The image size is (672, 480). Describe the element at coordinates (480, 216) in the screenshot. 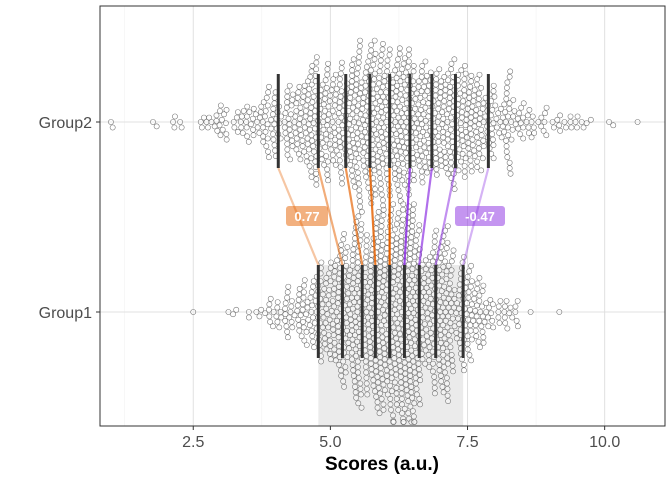

I see `difference-label-9: -0.47` at that location.